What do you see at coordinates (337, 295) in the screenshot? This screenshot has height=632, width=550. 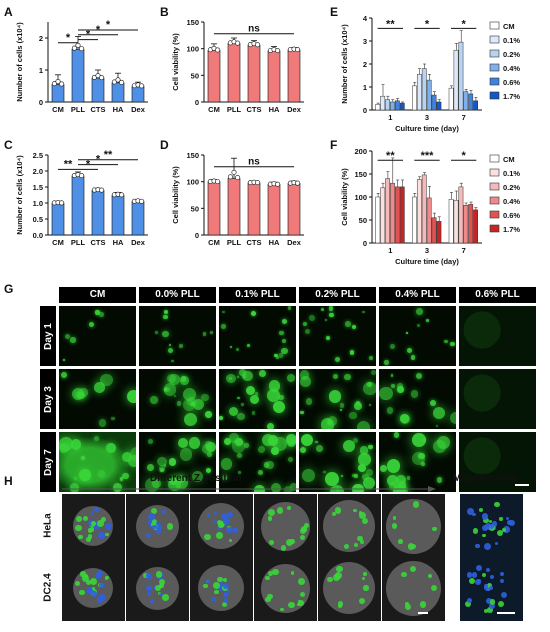 I see `g-col-header: 0.2% PLL` at bounding box center [337, 295].